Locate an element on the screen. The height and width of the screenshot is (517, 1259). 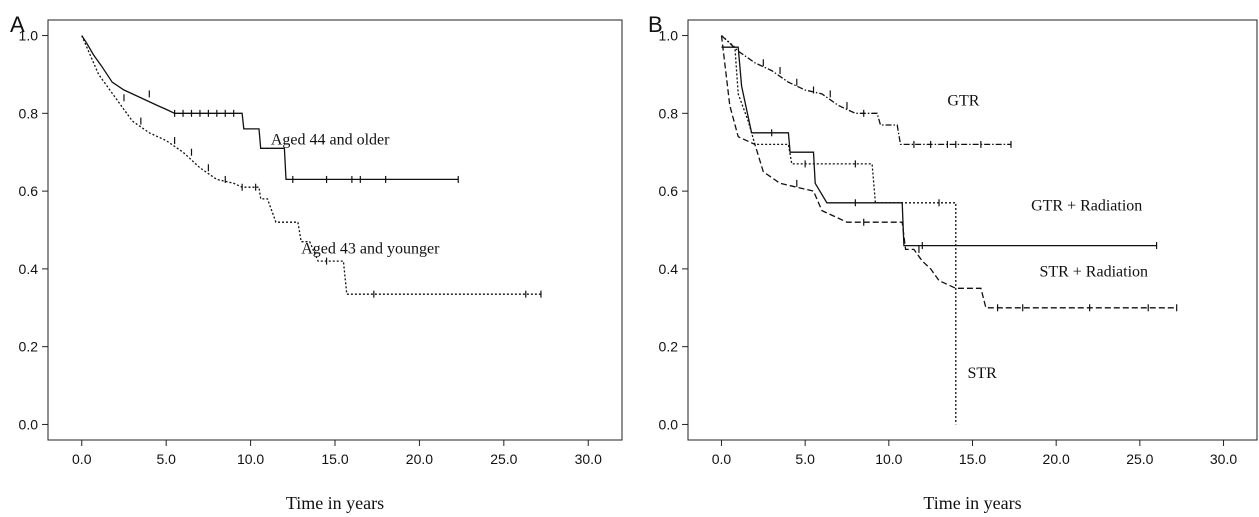
series-gtr-radiation: GTR + Radiation is located at coordinates (939, 148).